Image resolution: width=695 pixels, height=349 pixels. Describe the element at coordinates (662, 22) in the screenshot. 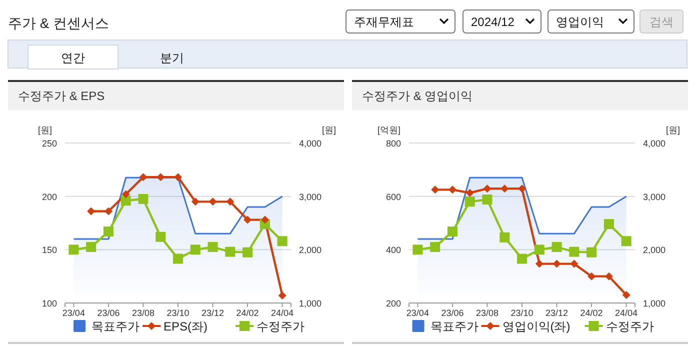

I see `text: 검색` at that location.